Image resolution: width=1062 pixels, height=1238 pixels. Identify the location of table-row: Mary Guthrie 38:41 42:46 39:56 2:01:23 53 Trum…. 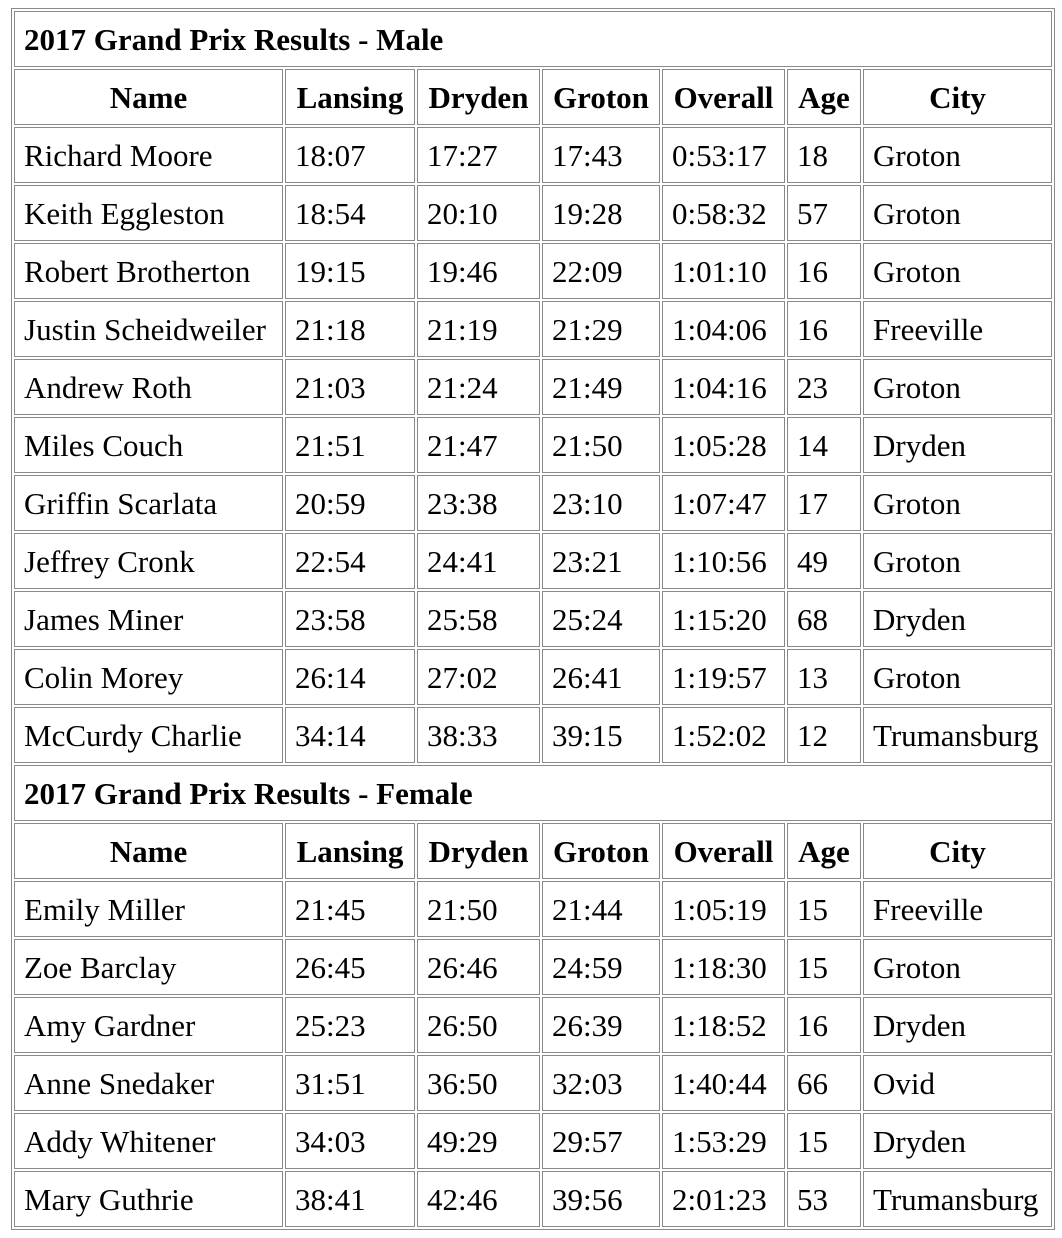
(533, 1199).